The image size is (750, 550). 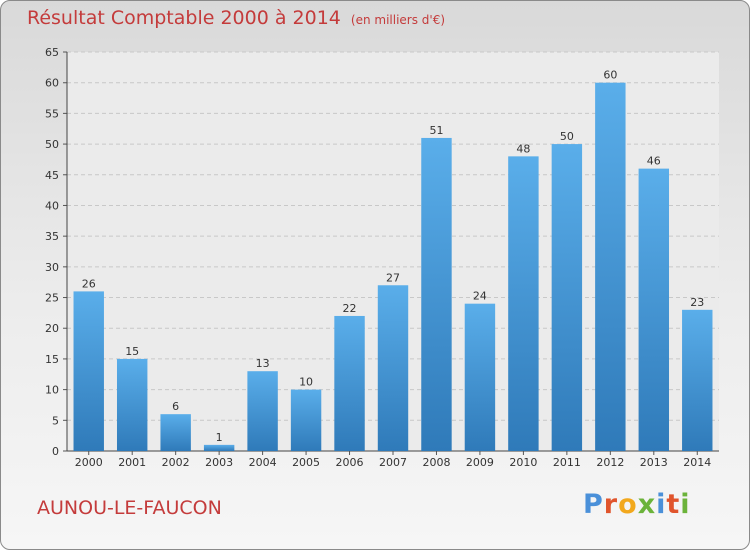 What do you see at coordinates (89, 462) in the screenshot?
I see `x-tick-label: 2000` at bounding box center [89, 462].